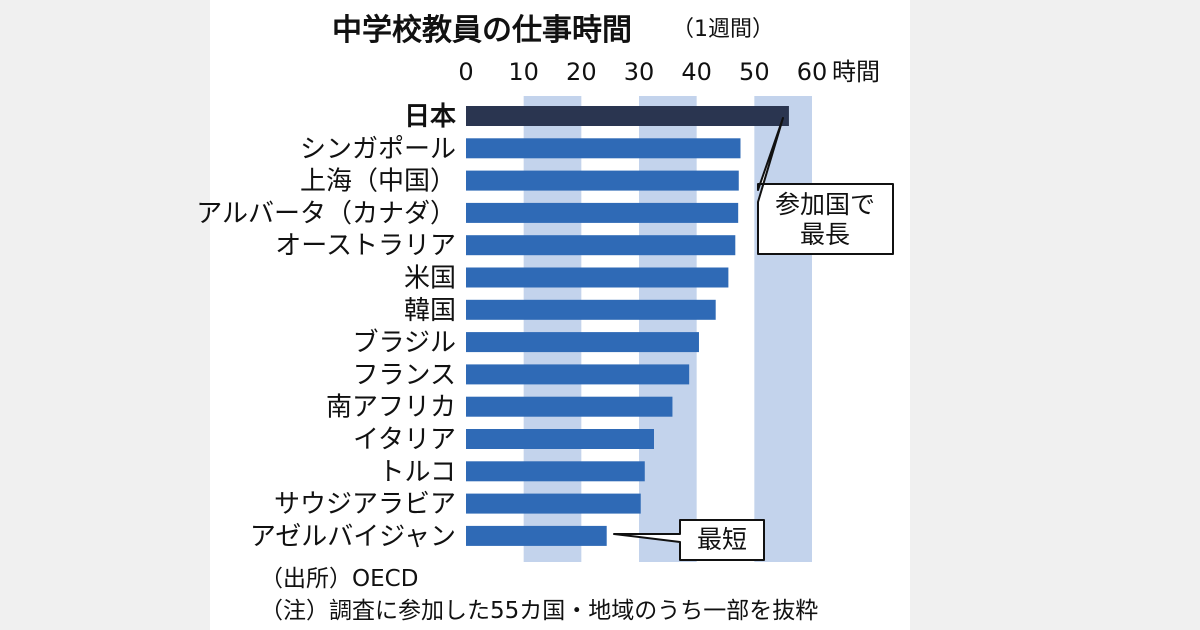 This screenshot has width=1200, height=630. I want to click on category-label: アゼルバイジャン, so click(353, 537).